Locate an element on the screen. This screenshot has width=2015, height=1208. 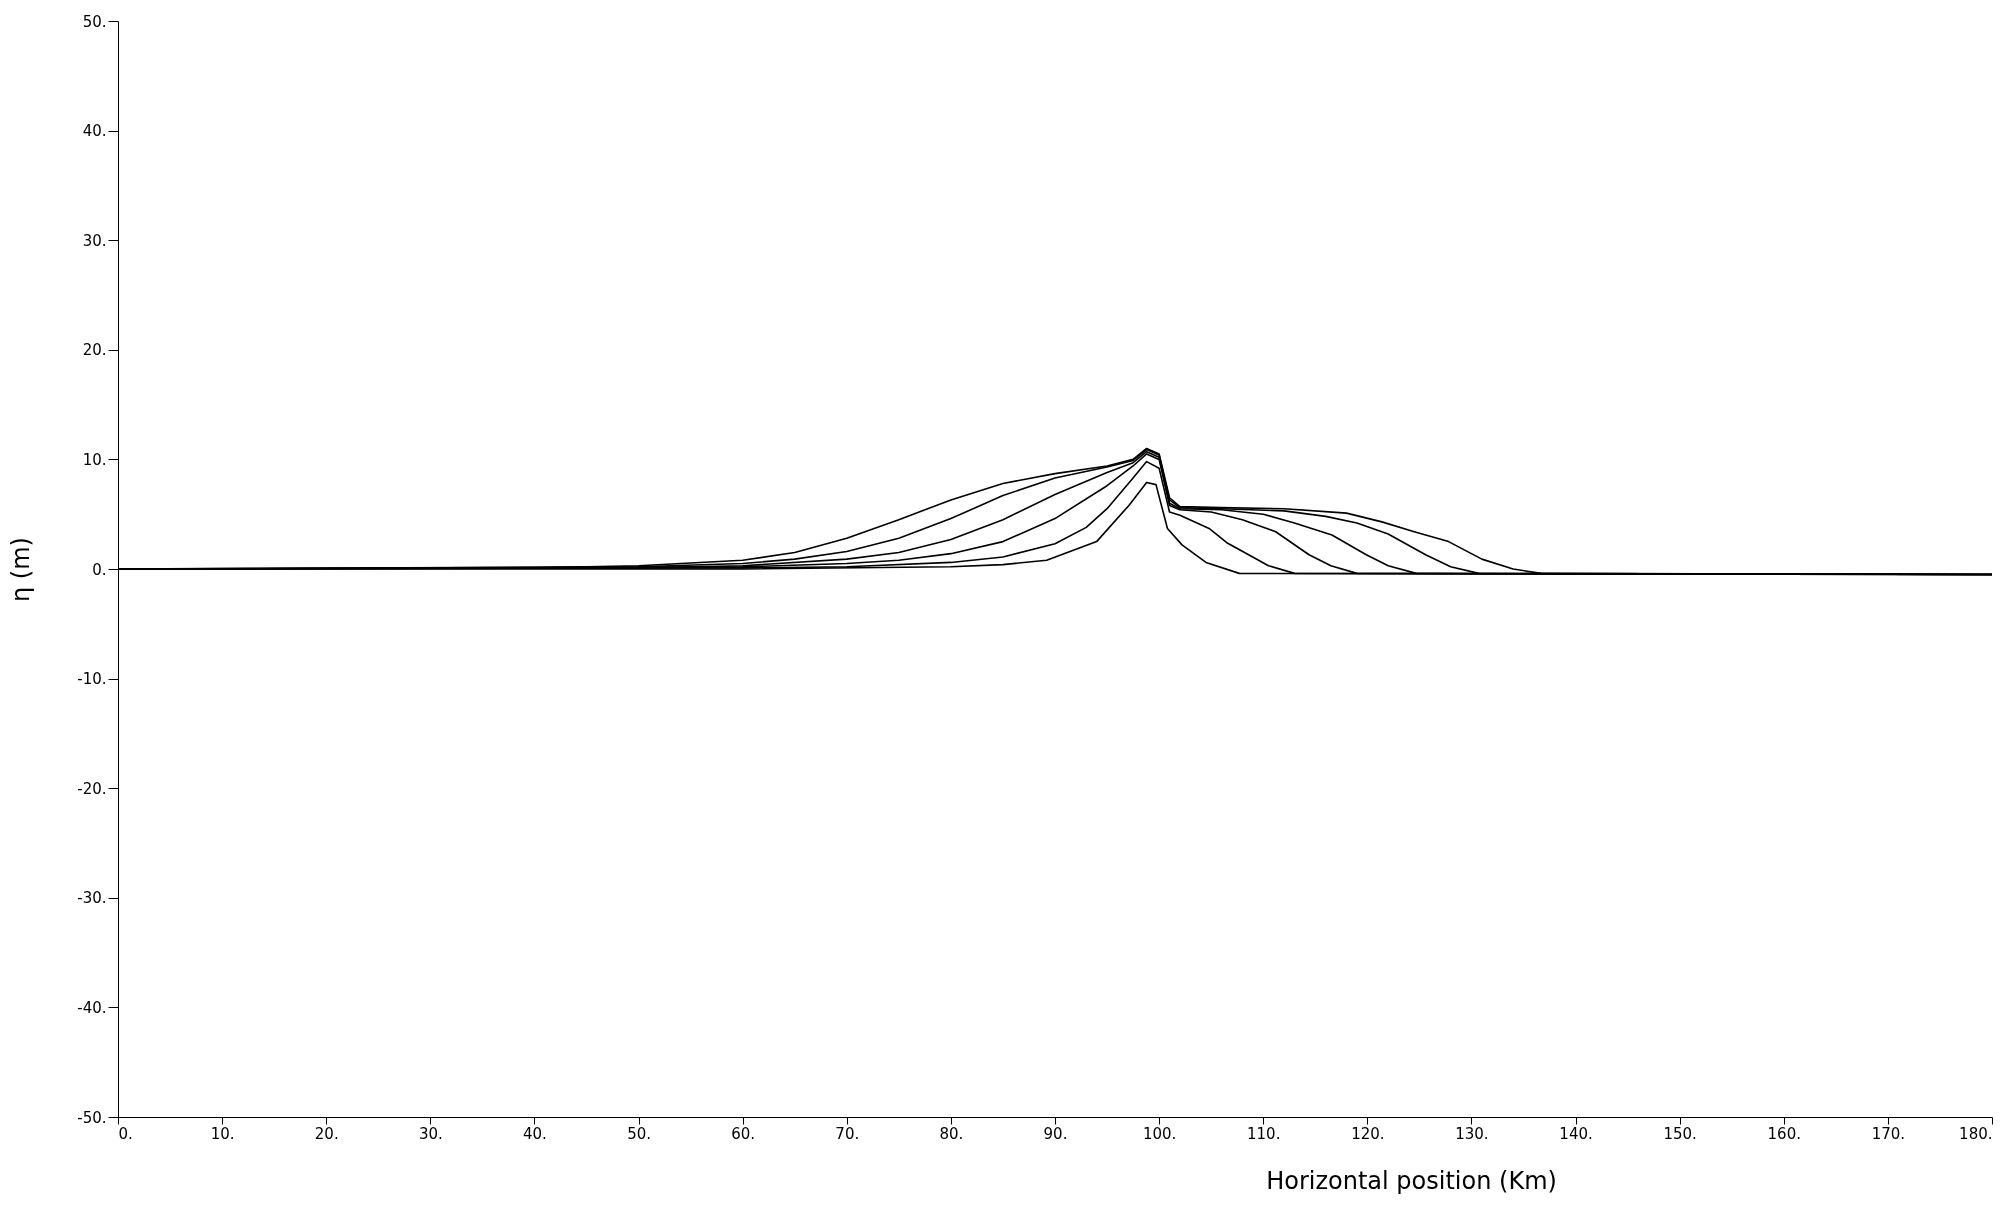
x-tick-label: 160. is located at coordinates (1784, 1133).